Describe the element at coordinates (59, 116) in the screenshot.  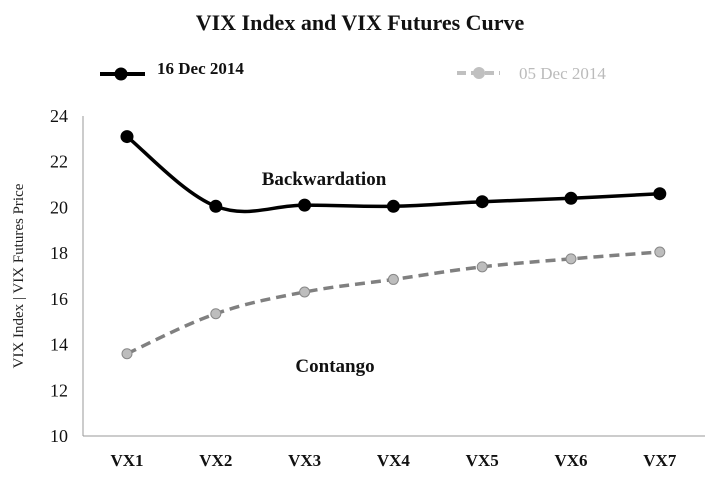
I see `y-tick-label: 24` at that location.